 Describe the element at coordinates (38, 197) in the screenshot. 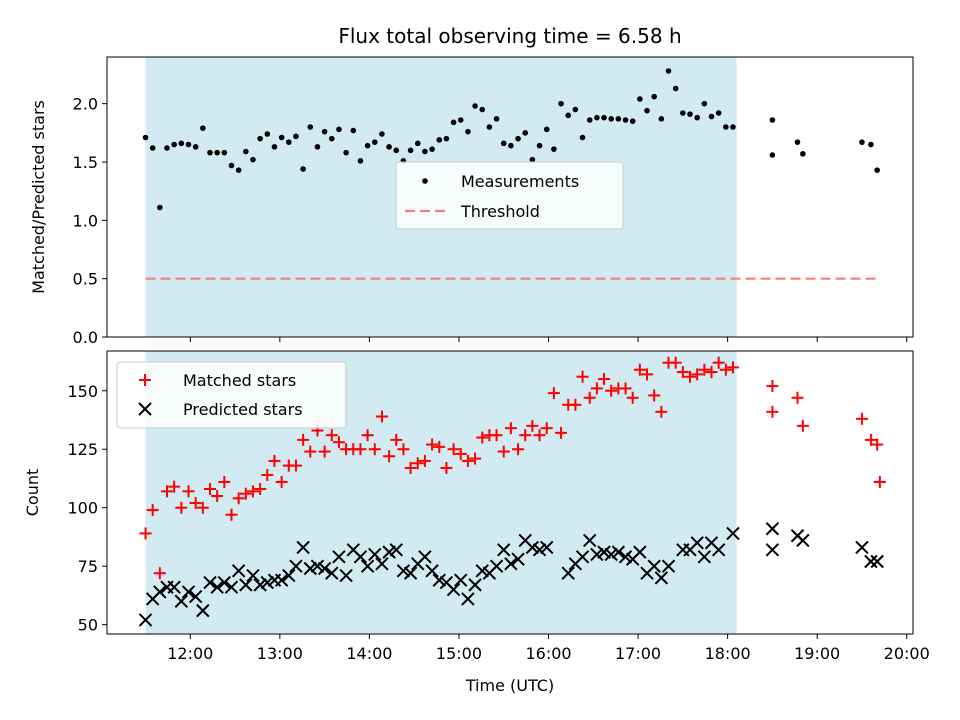

I see `top-y-axis-label: Matched/Predicted stars` at that location.